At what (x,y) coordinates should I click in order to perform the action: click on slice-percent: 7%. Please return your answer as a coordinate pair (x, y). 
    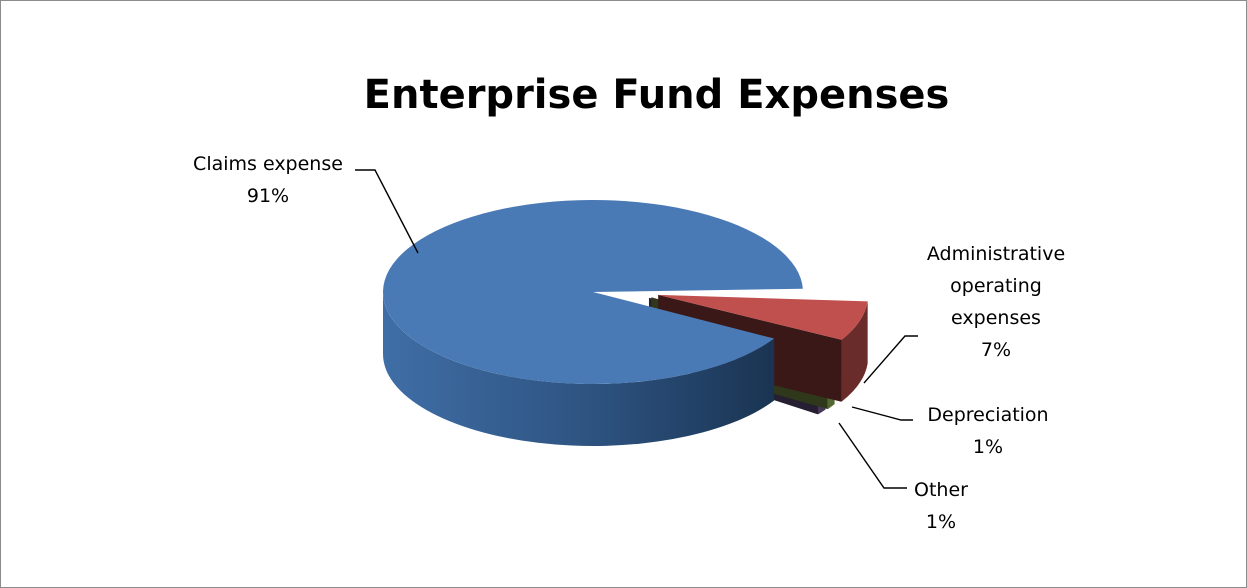
    Looking at the image, I should click on (996, 350).